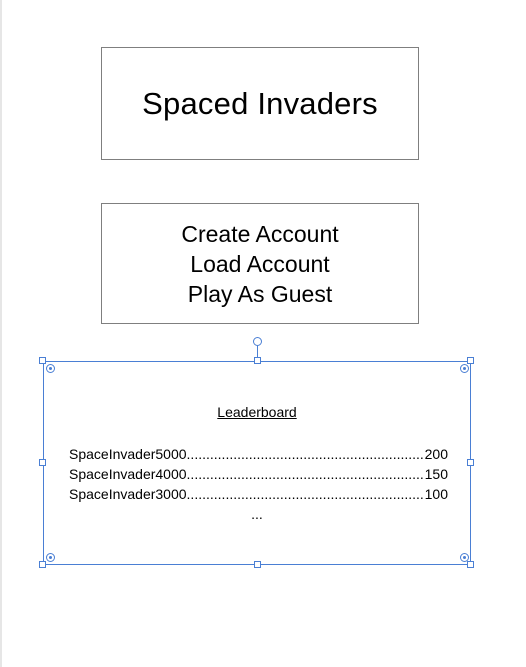 The height and width of the screenshot is (667, 526). I want to click on leaderboard-title: Leaderboard, so click(257, 412).